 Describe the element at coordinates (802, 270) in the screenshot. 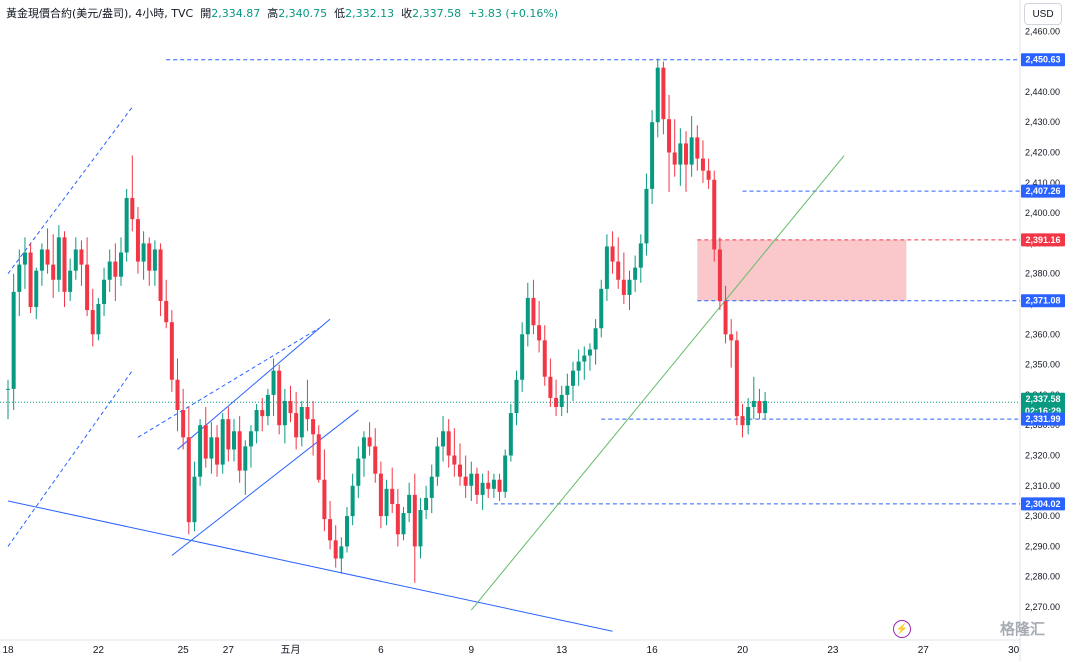

I see `supply-zone` at that location.